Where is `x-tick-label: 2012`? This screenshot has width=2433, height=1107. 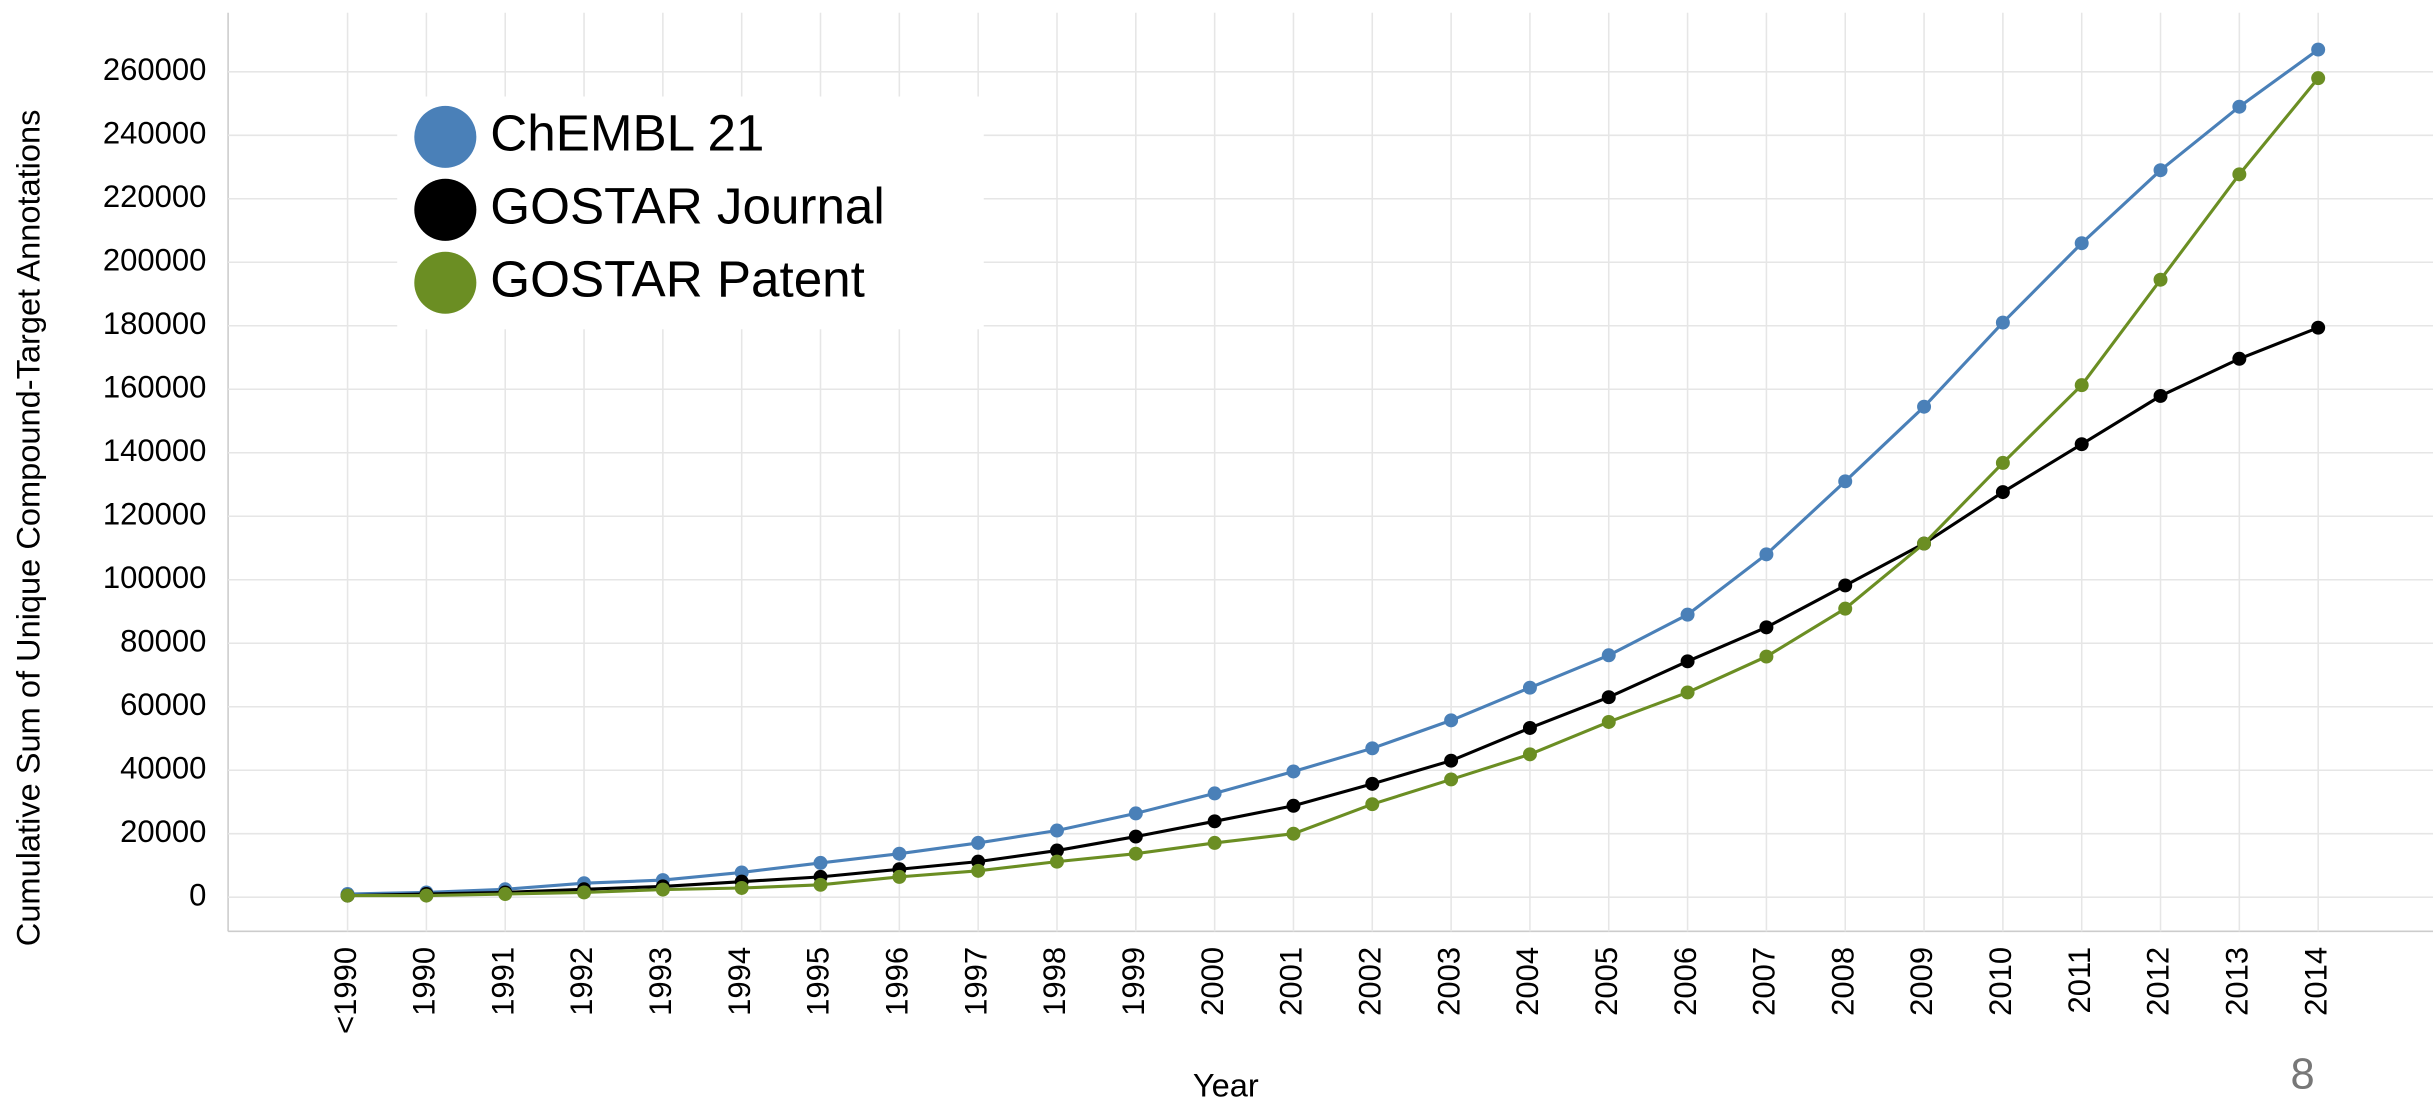
x-tick-label: 2012 is located at coordinates (2158, 981).